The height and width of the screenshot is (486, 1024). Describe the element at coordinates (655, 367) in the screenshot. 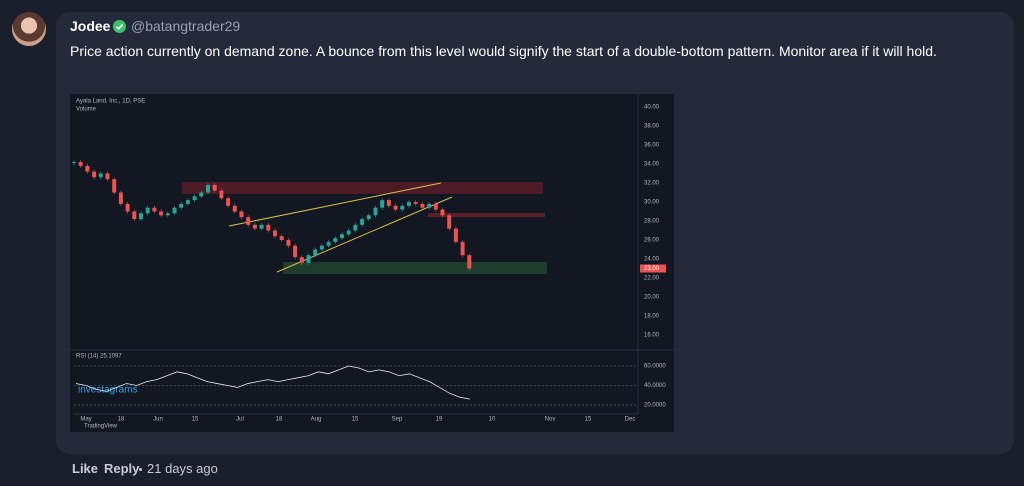

I see `rsi-tick-label: 60.0000` at that location.